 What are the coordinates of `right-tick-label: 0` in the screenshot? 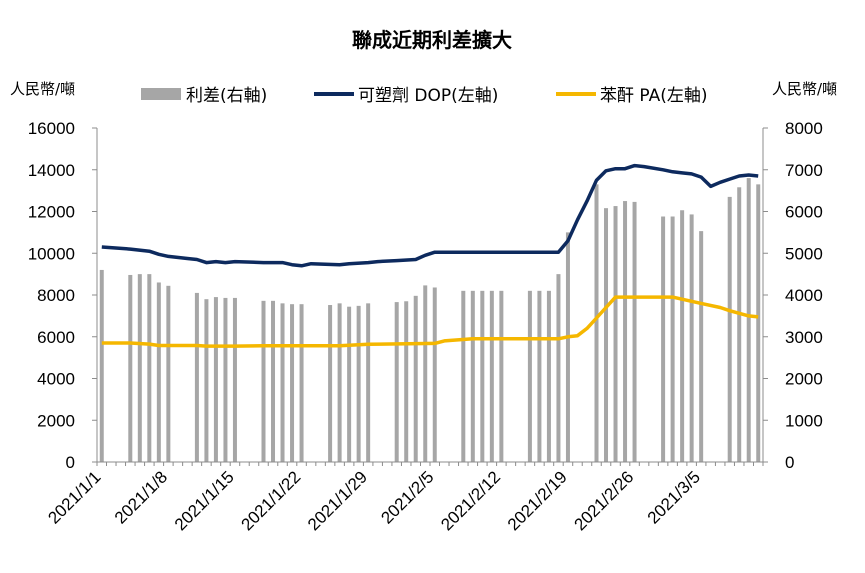 It's located at (789, 462).